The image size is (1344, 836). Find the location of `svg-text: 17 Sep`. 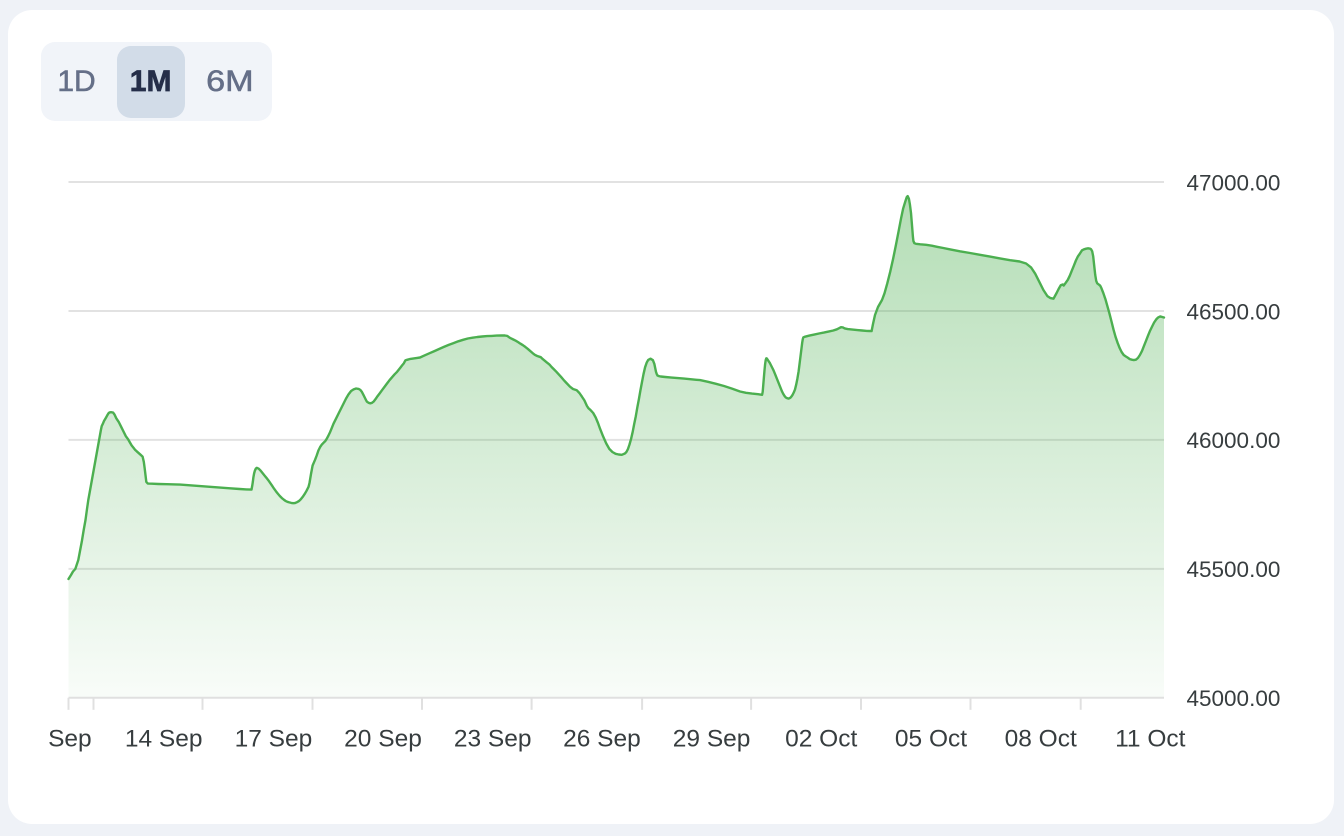

svg-text: 17 Sep is located at coordinates (274, 738).